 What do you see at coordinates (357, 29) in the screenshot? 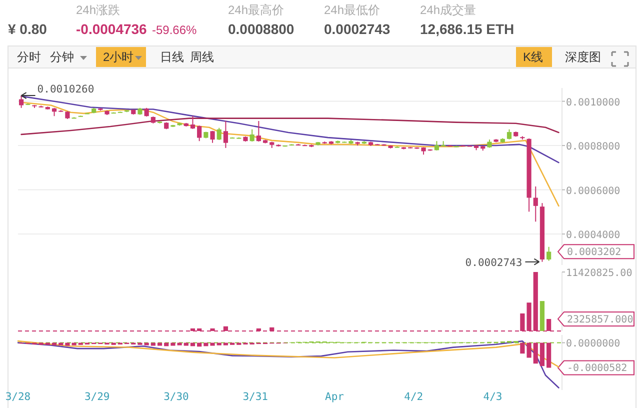
I see `text: 0.0002743` at bounding box center [357, 29].